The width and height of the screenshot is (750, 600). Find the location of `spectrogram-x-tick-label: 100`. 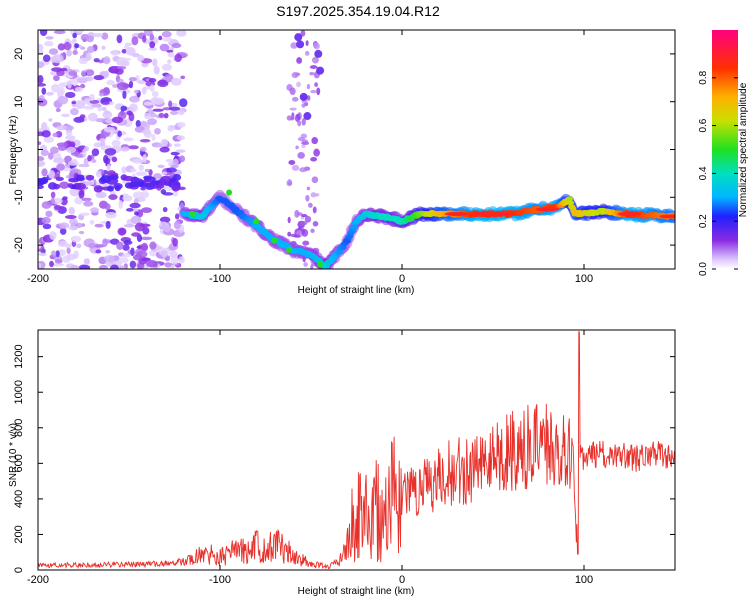

spectrogram-x-tick-label: 100 is located at coordinates (584, 279).